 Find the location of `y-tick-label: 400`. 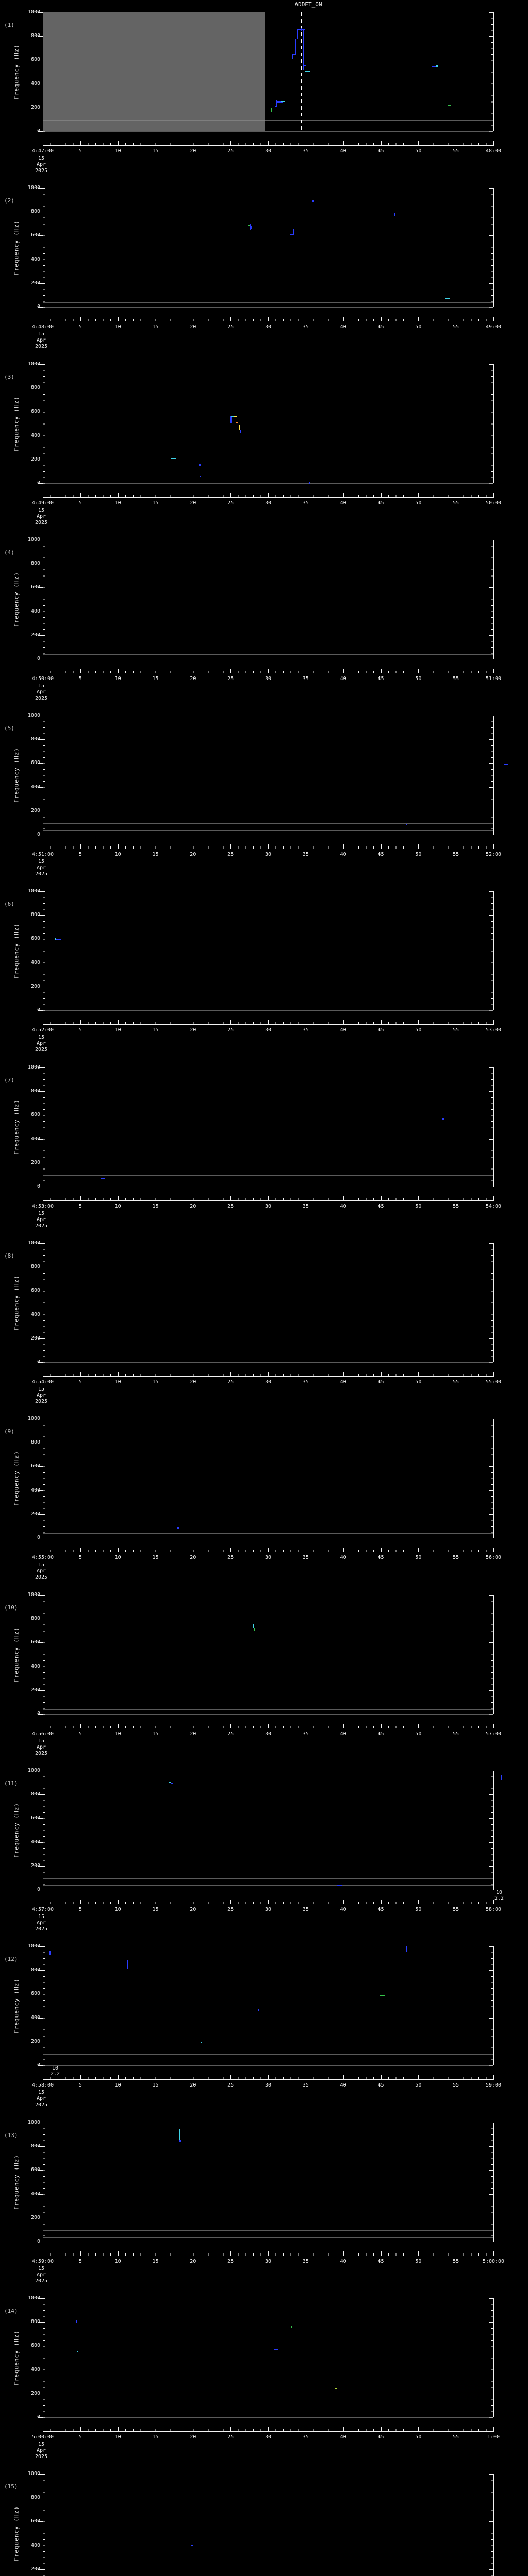

y-tick-label: 400 is located at coordinates (35, 435).